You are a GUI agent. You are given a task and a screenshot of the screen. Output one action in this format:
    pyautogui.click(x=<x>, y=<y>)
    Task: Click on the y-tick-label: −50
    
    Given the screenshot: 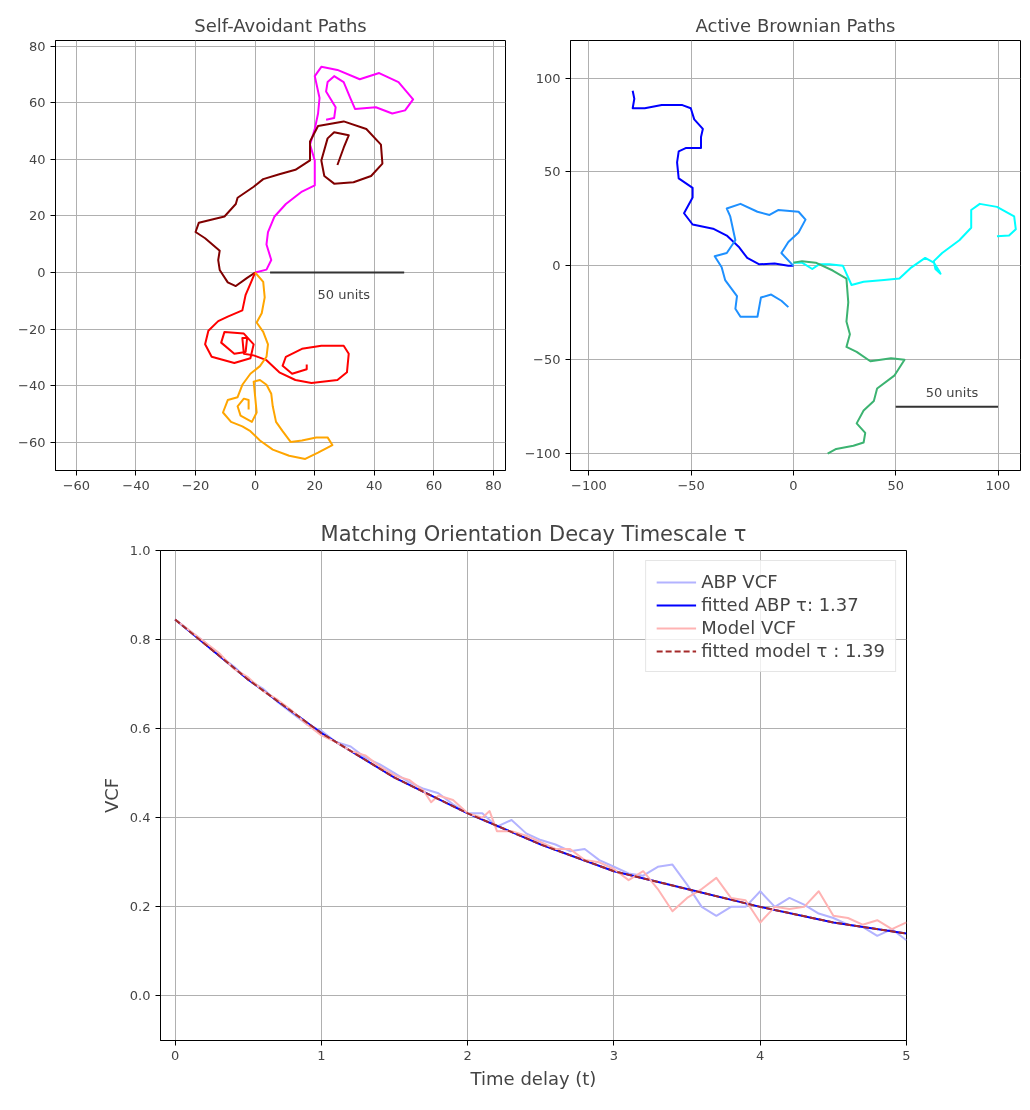 What is the action you would take?
    pyautogui.click(x=547, y=360)
    